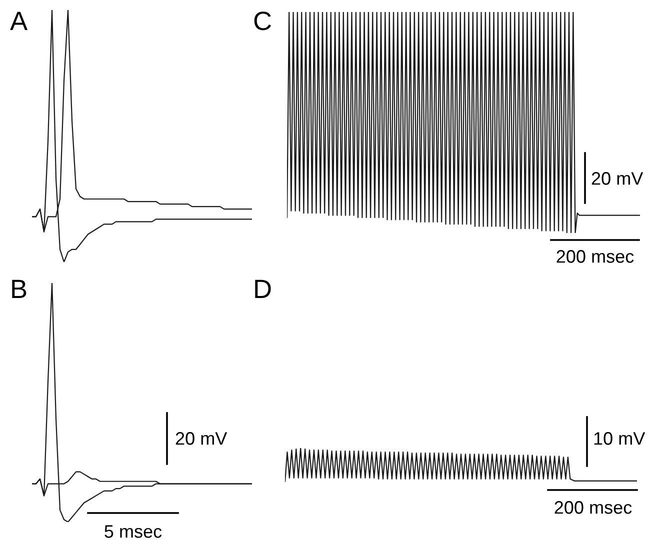 The height and width of the screenshot is (552, 652). I want to click on chart-title: B, so click(19, 289).